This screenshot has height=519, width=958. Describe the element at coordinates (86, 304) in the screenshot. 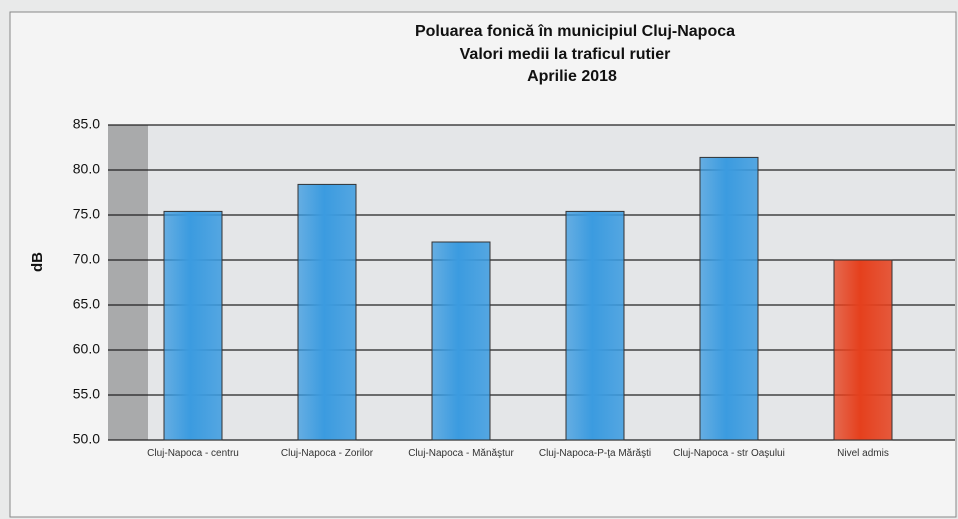

I see `y-tick-label: 65.0` at that location.